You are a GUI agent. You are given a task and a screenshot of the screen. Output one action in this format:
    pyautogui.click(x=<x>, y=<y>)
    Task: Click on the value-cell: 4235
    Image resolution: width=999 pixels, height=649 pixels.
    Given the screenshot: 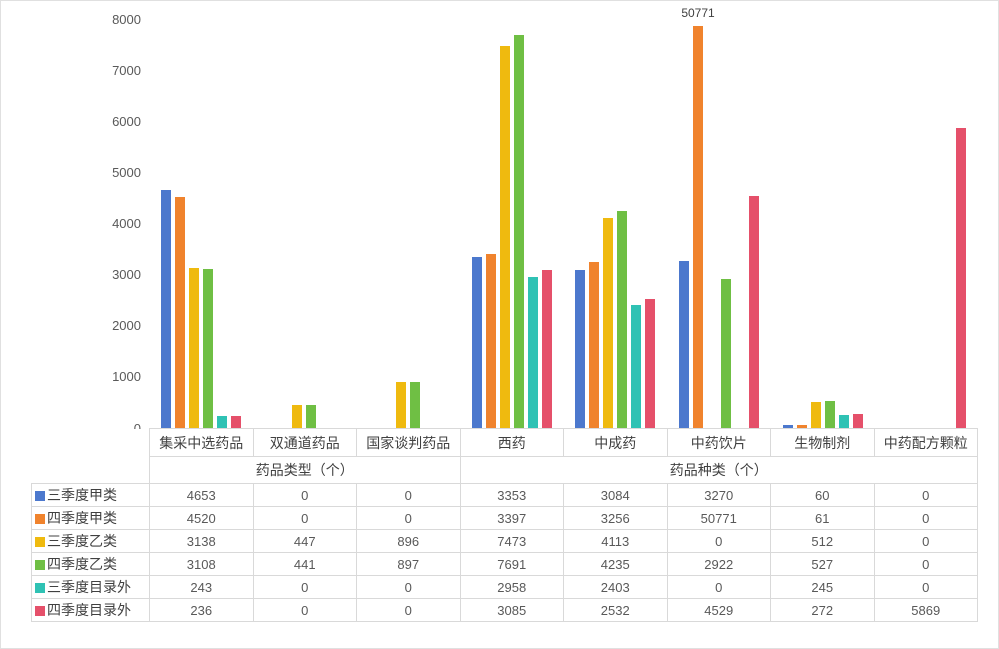 What is the action you would take?
    pyautogui.click(x=615, y=564)
    